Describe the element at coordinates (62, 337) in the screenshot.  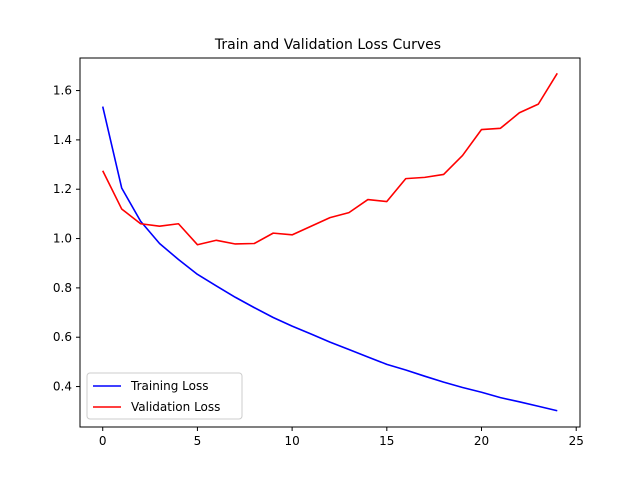
I see `y-tick-label: 0.6` at that location.